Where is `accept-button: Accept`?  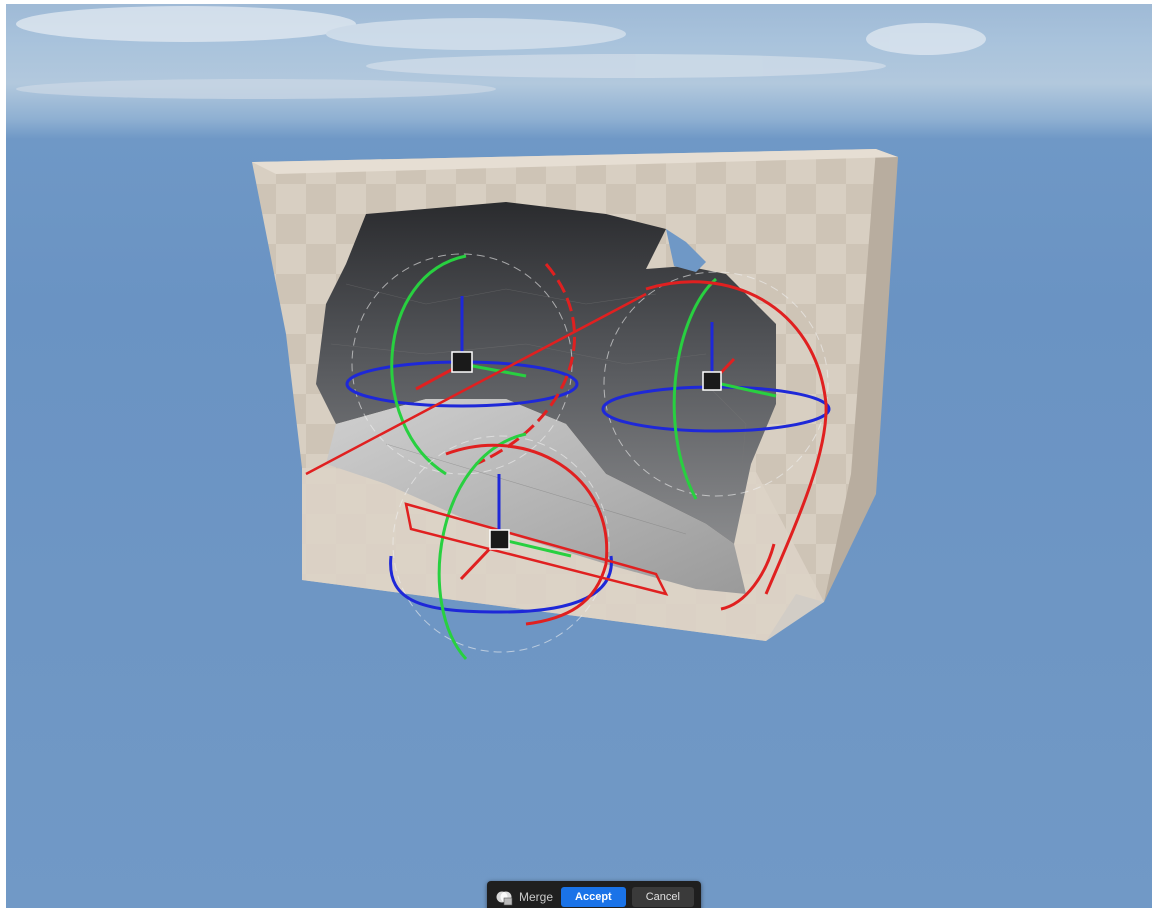 accept-button: Accept is located at coordinates (593, 897).